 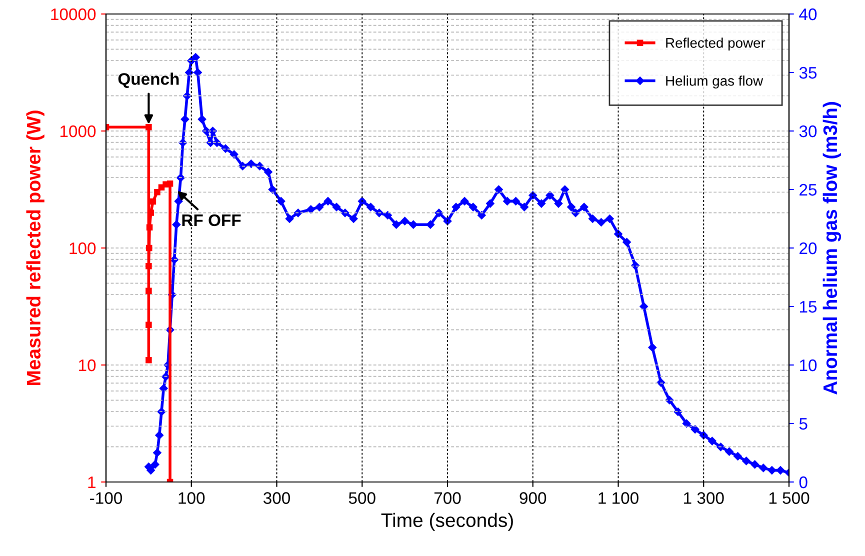 I want to click on y-tick-label: 1000, so click(x=78, y=131).